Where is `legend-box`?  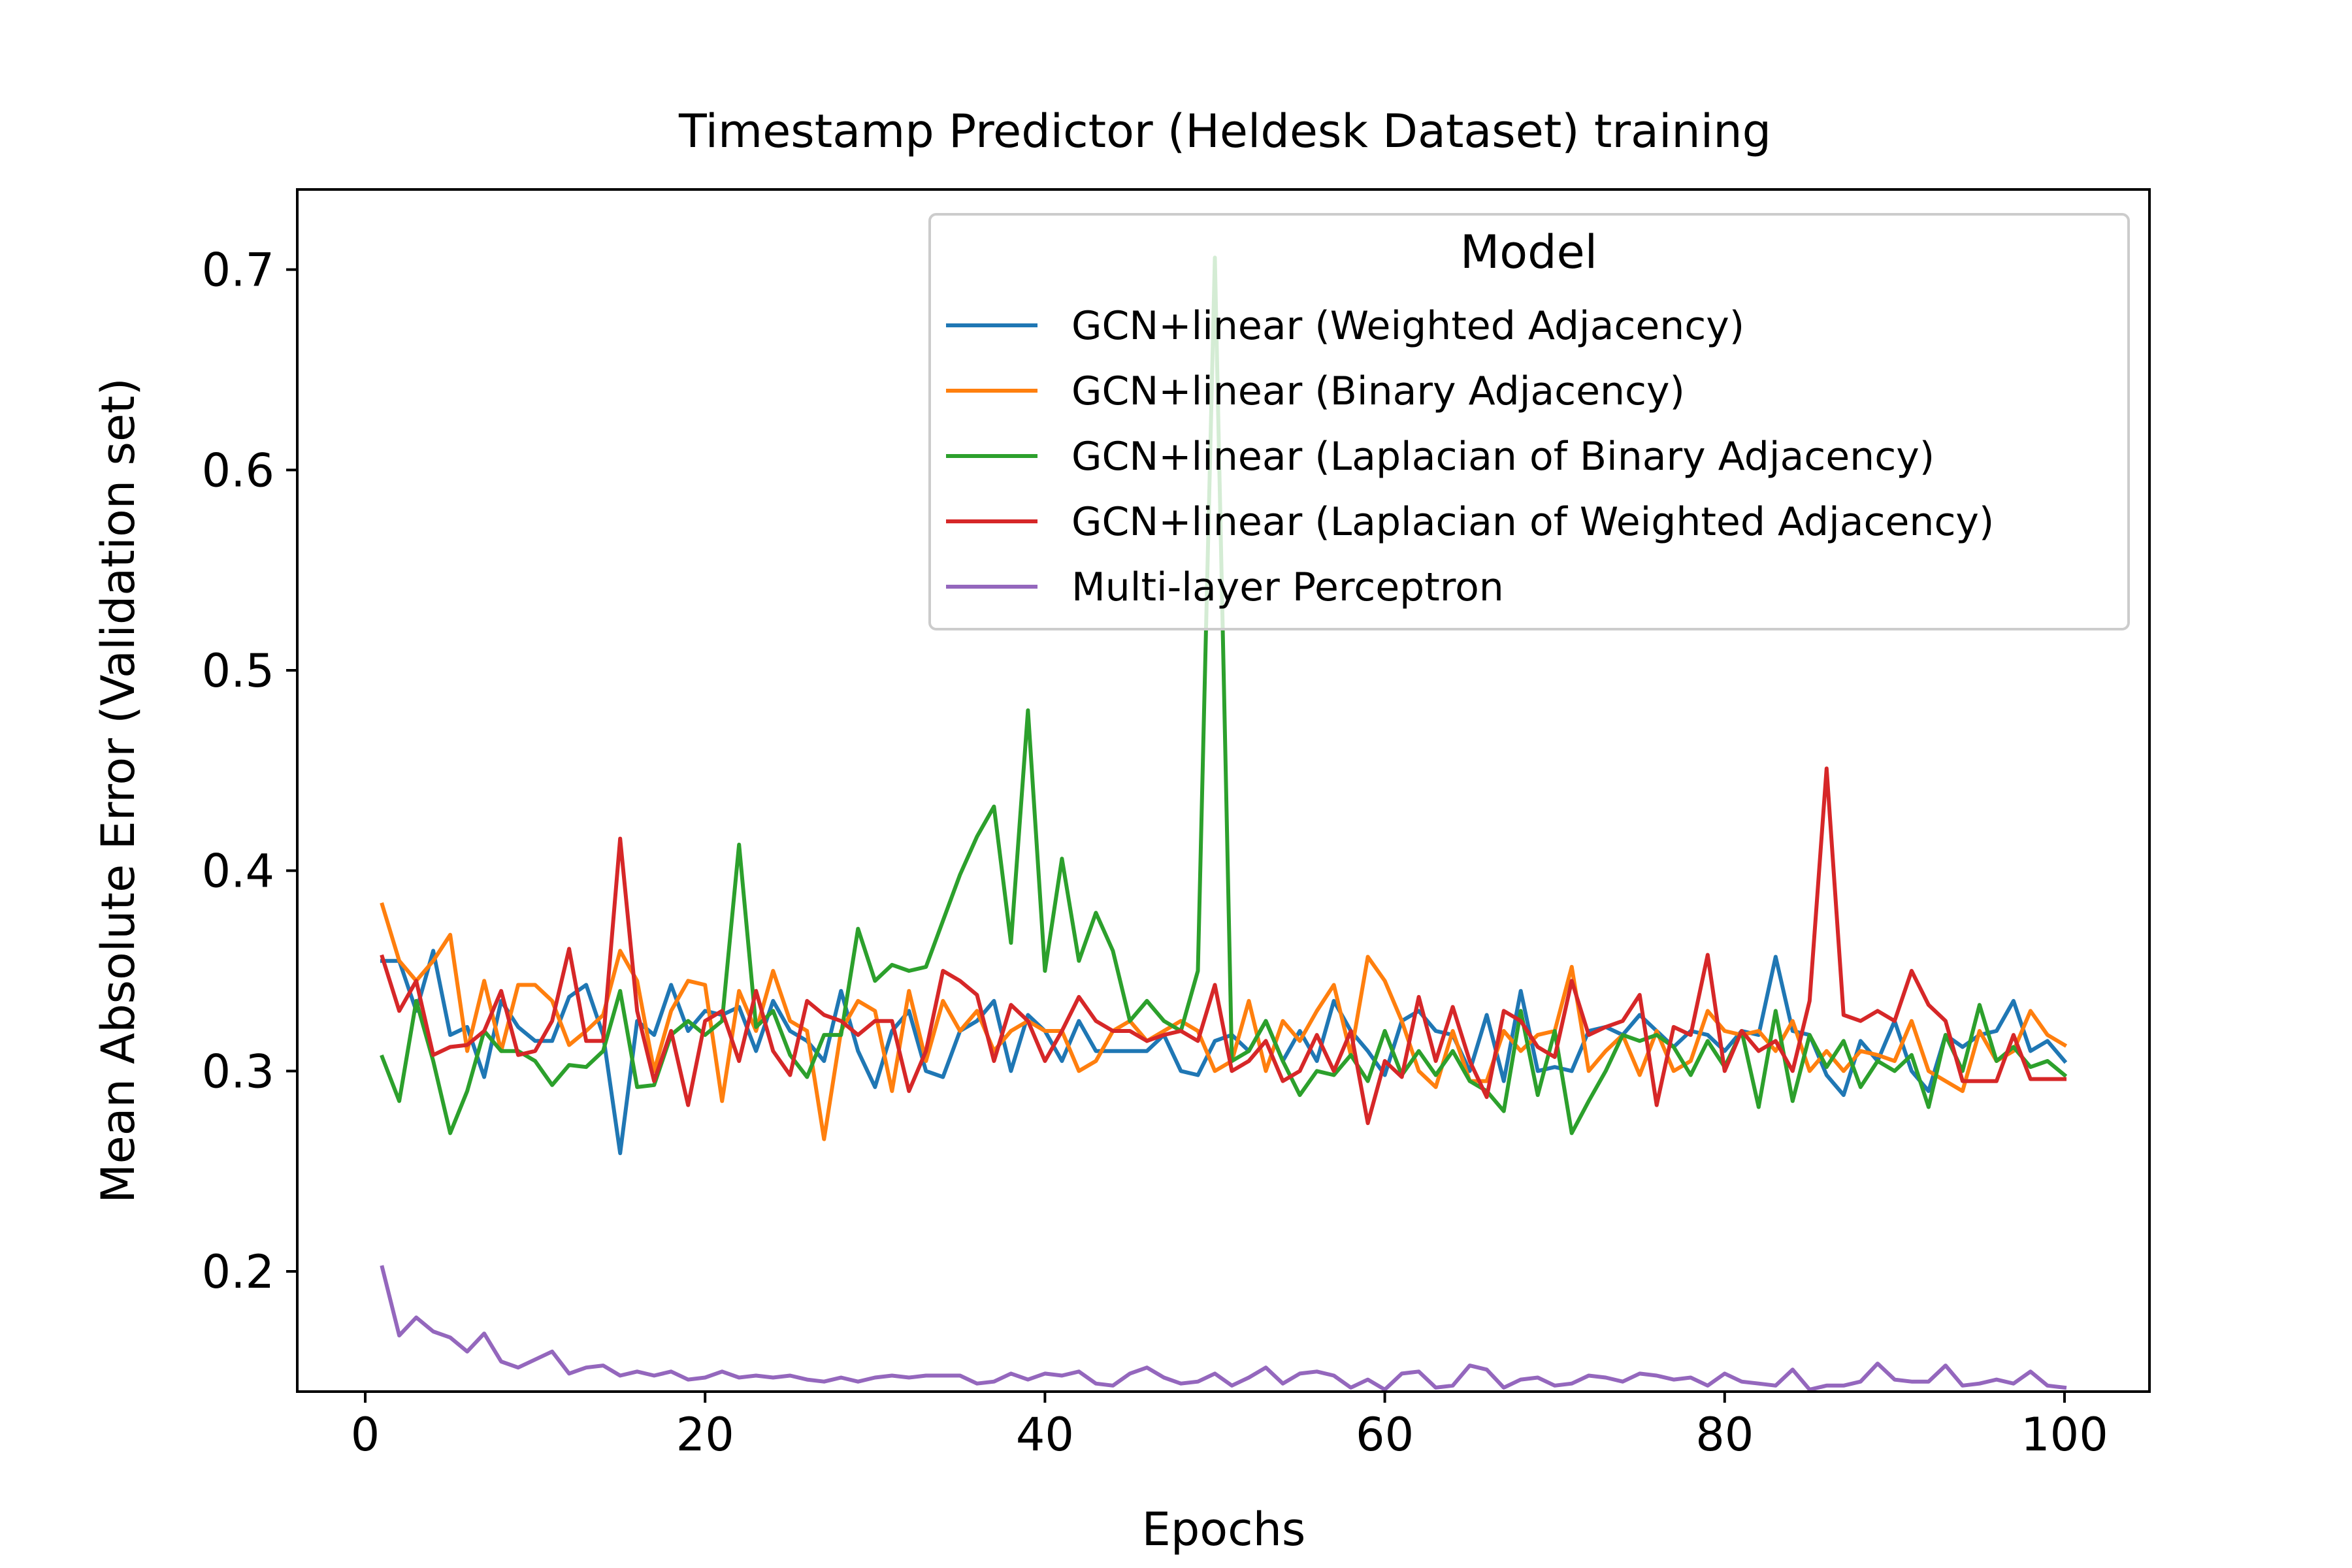 legend-box is located at coordinates (1529, 421).